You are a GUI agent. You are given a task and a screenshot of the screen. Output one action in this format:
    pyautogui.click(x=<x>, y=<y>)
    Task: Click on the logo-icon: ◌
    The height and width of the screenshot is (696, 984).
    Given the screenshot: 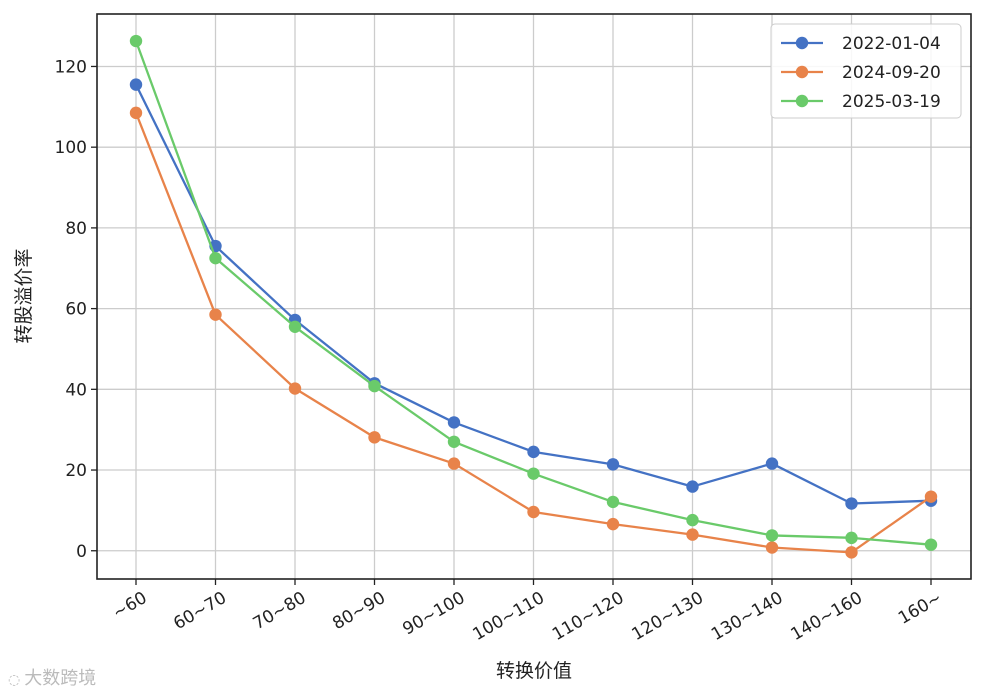 What is the action you would take?
    pyautogui.click(x=14, y=680)
    